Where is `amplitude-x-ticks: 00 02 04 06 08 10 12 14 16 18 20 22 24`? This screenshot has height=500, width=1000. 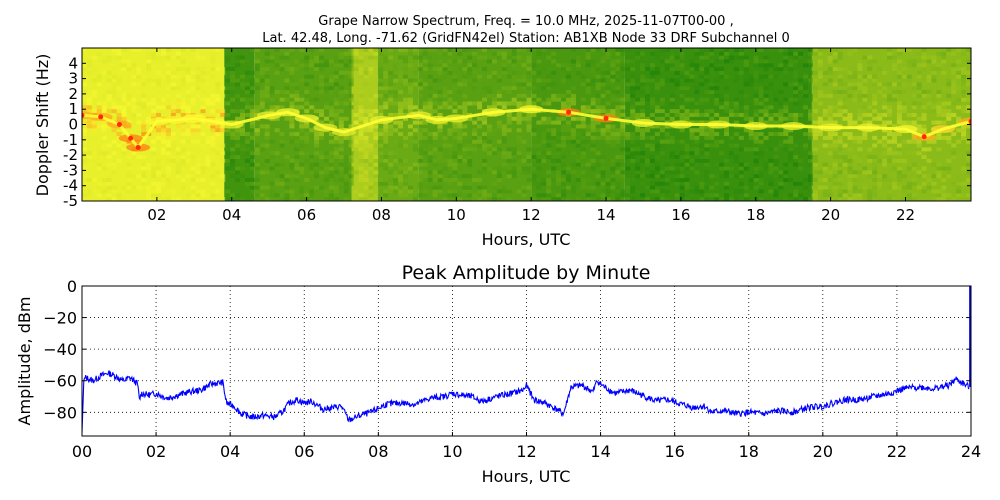
amplitude-x-ticks: 00 02 04 06 08 10 12 14 16 18 20 22 24 is located at coordinates (526, 446).